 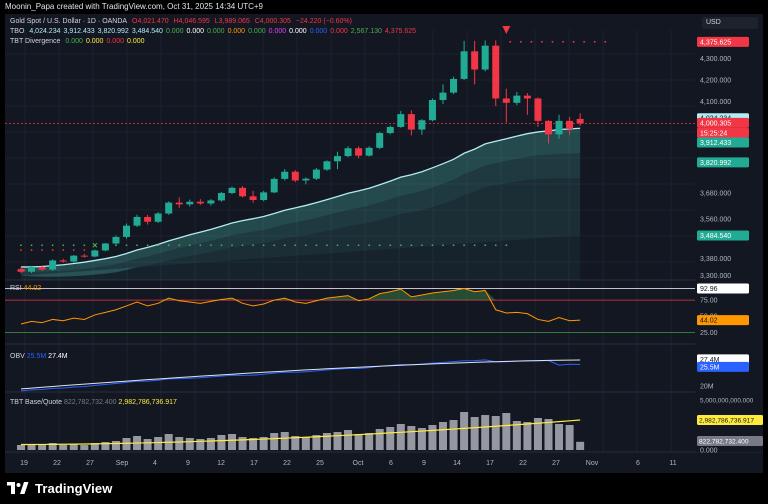 I want to click on currency-selector: USD, so click(x=730, y=23).